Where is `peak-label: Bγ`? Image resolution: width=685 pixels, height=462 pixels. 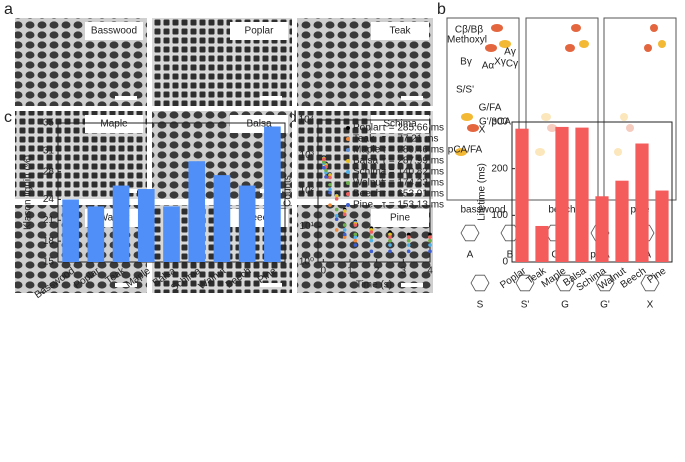
peak-label: Bγ is located at coordinates (466, 62).